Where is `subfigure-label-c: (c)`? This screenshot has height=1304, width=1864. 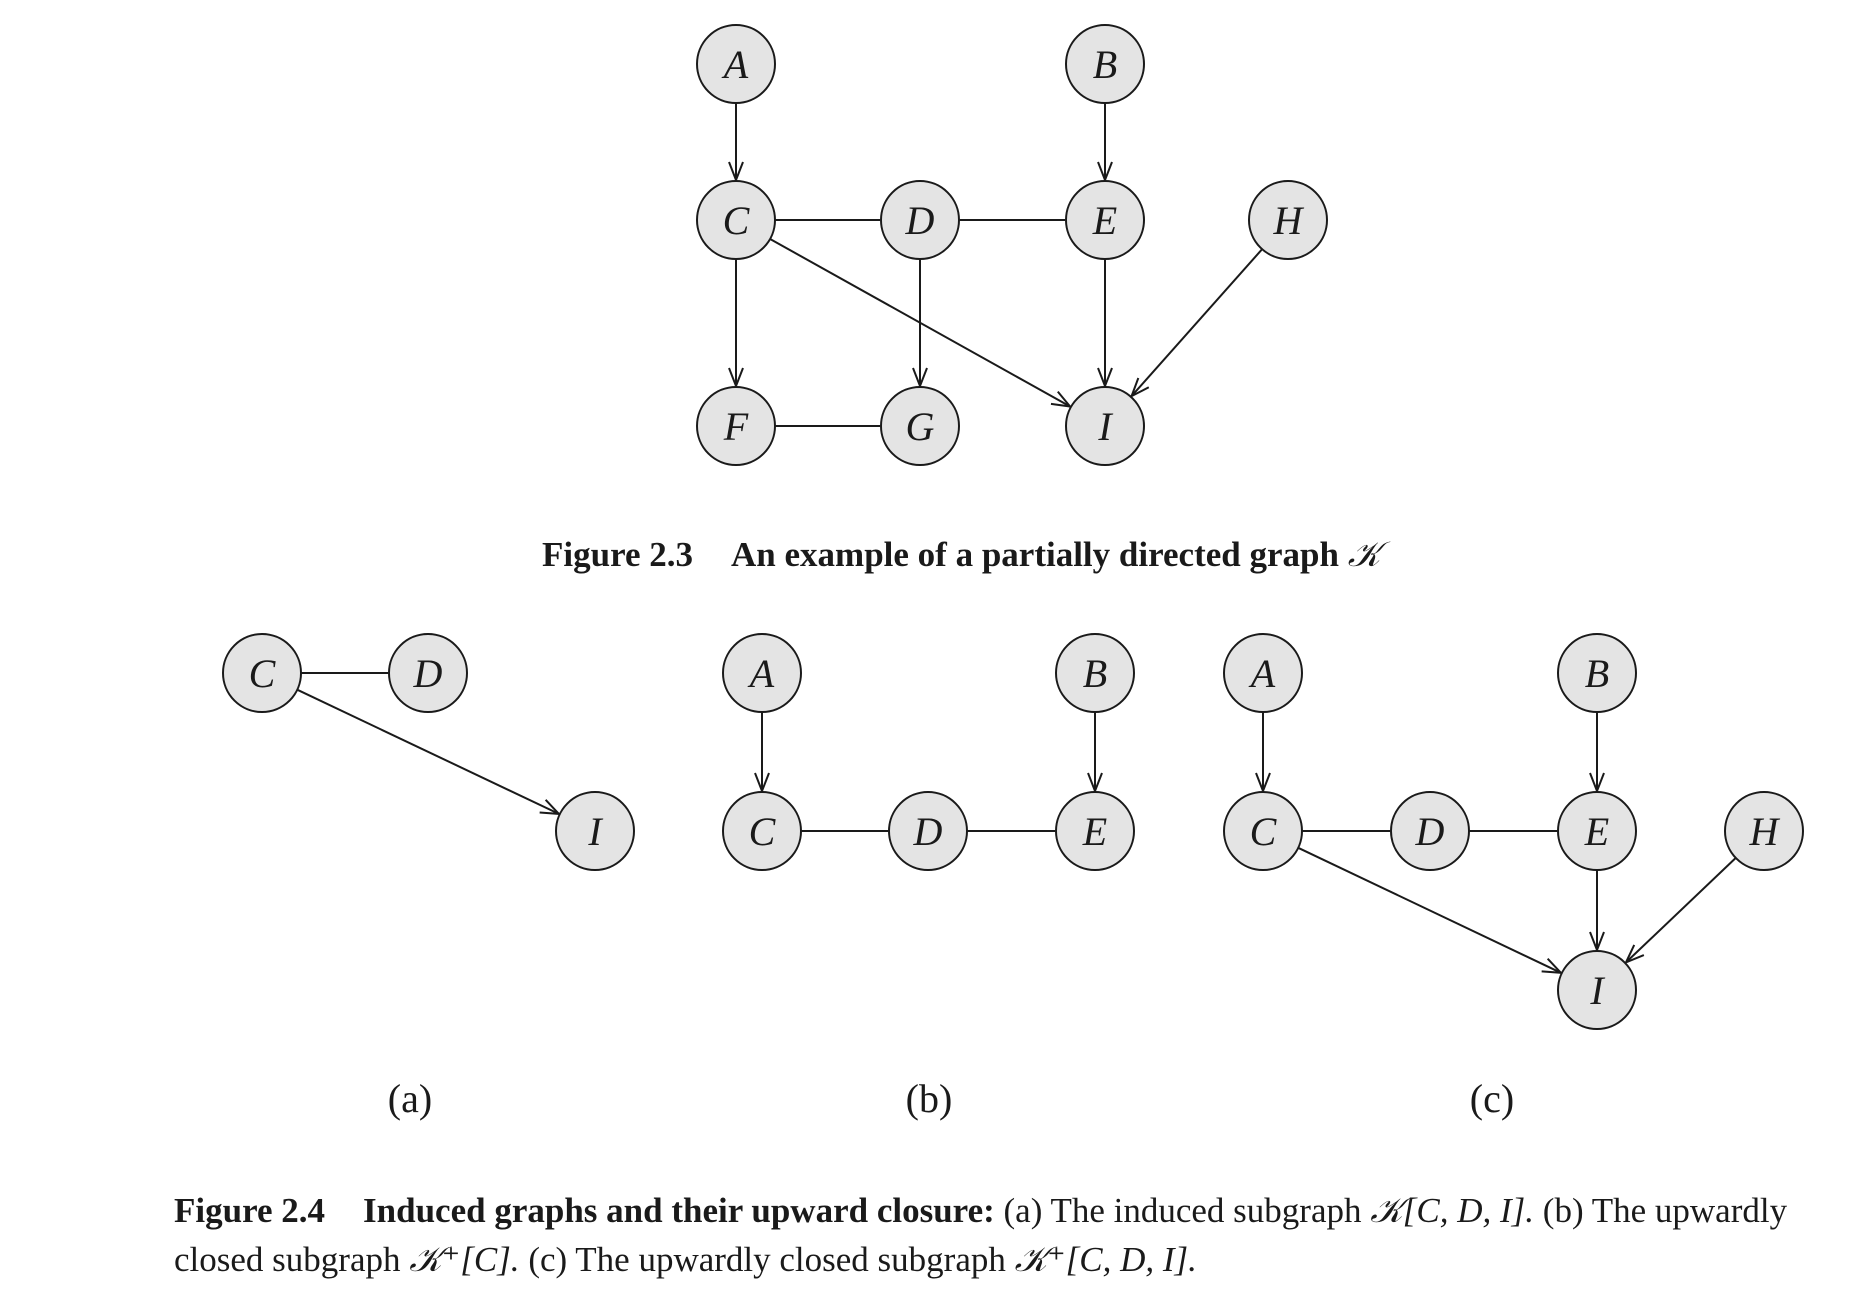
subfigure-label-c: (c) is located at coordinates (1492, 1098).